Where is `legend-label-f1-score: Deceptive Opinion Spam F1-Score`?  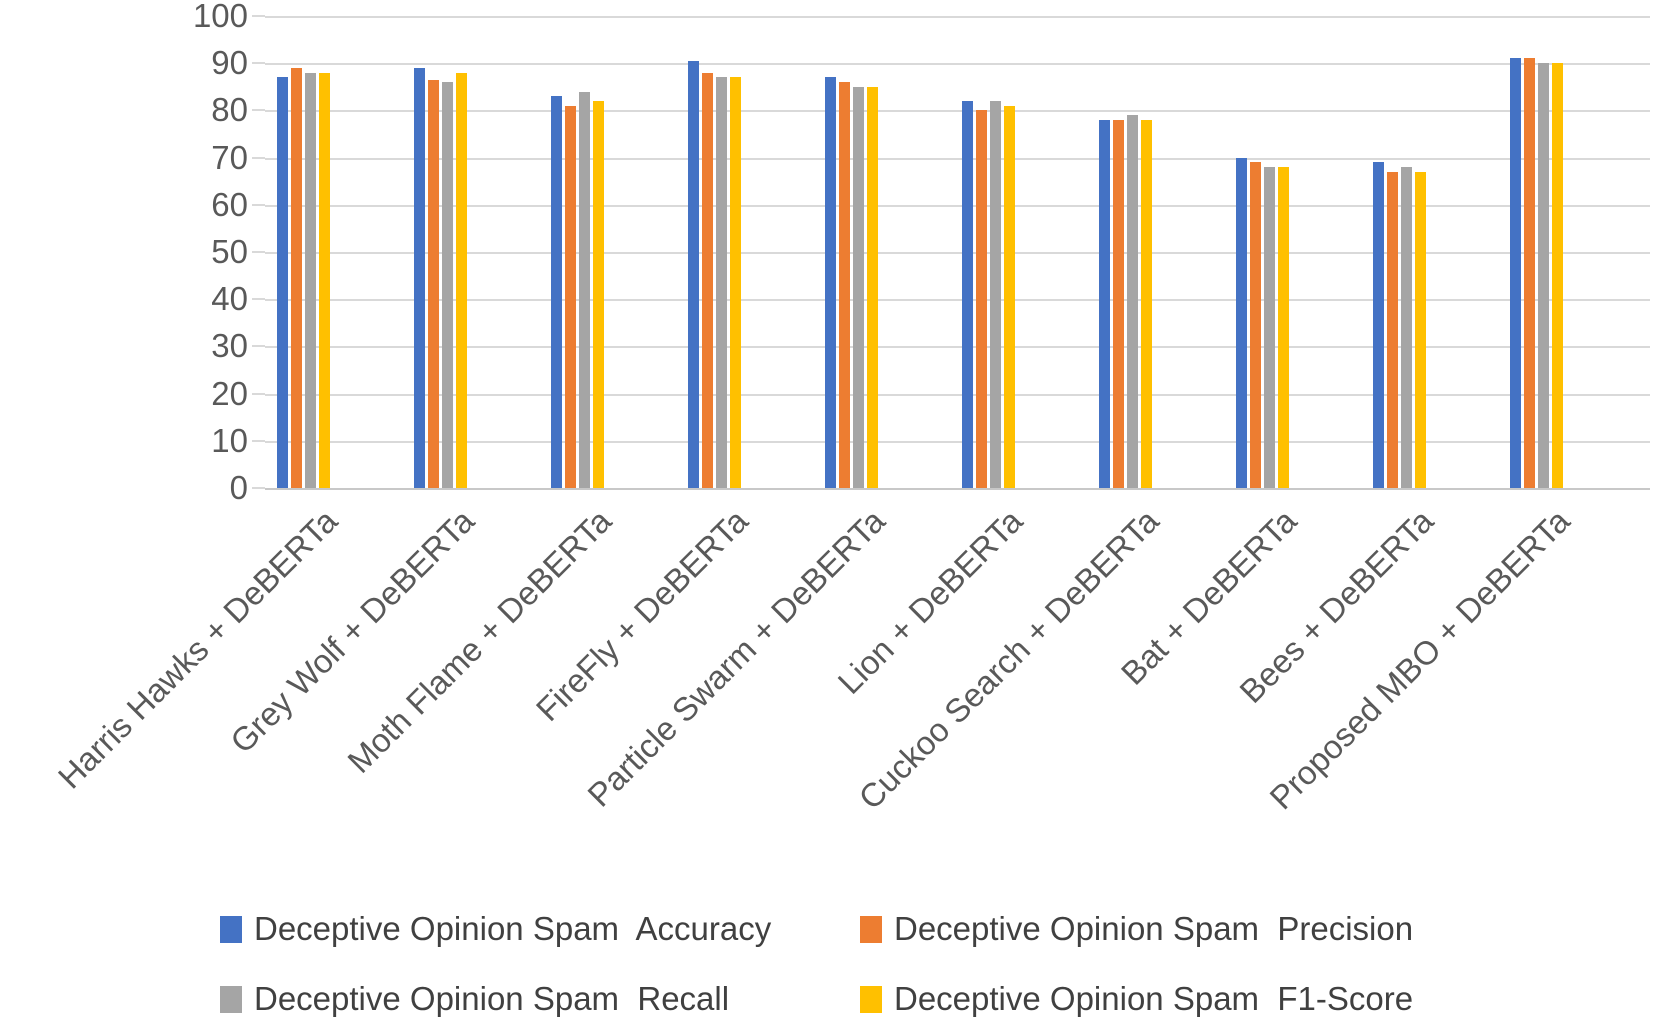 legend-label-f1-score: Deceptive Opinion Spam F1-Score is located at coordinates (1154, 998).